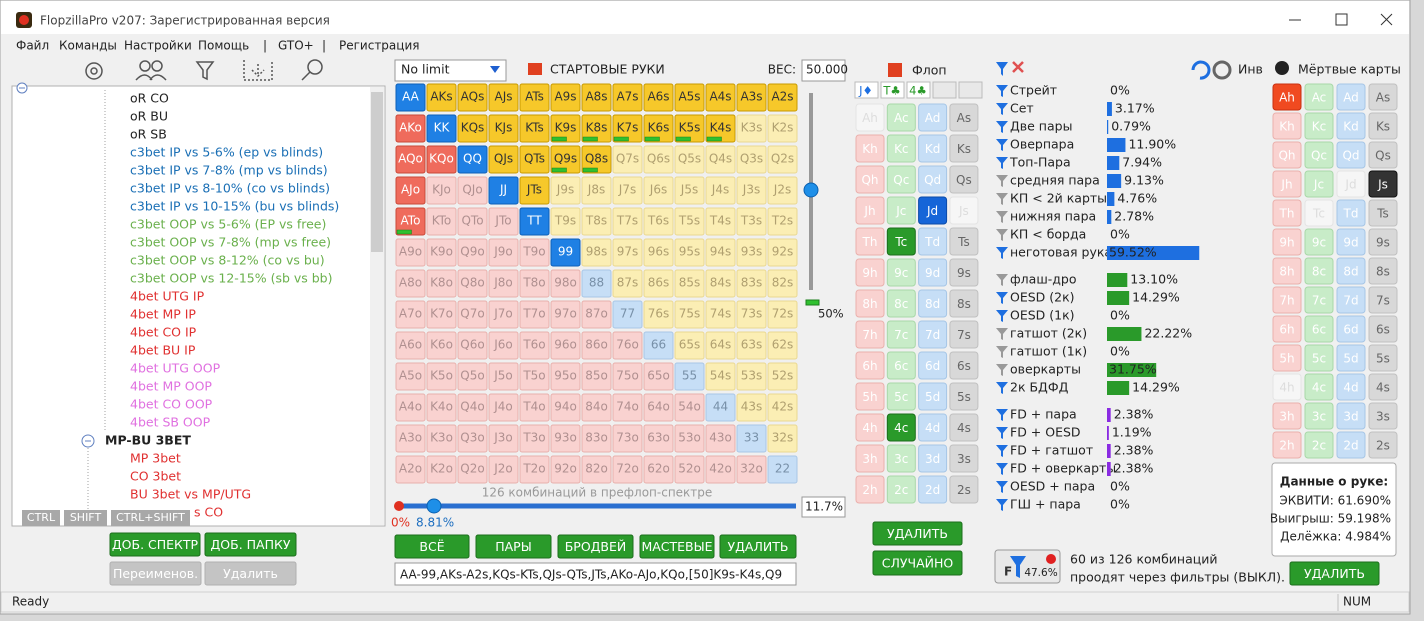  Describe the element at coordinates (171, 386) in the screenshot. I see `tree-item: 4bet MP OOP` at that location.